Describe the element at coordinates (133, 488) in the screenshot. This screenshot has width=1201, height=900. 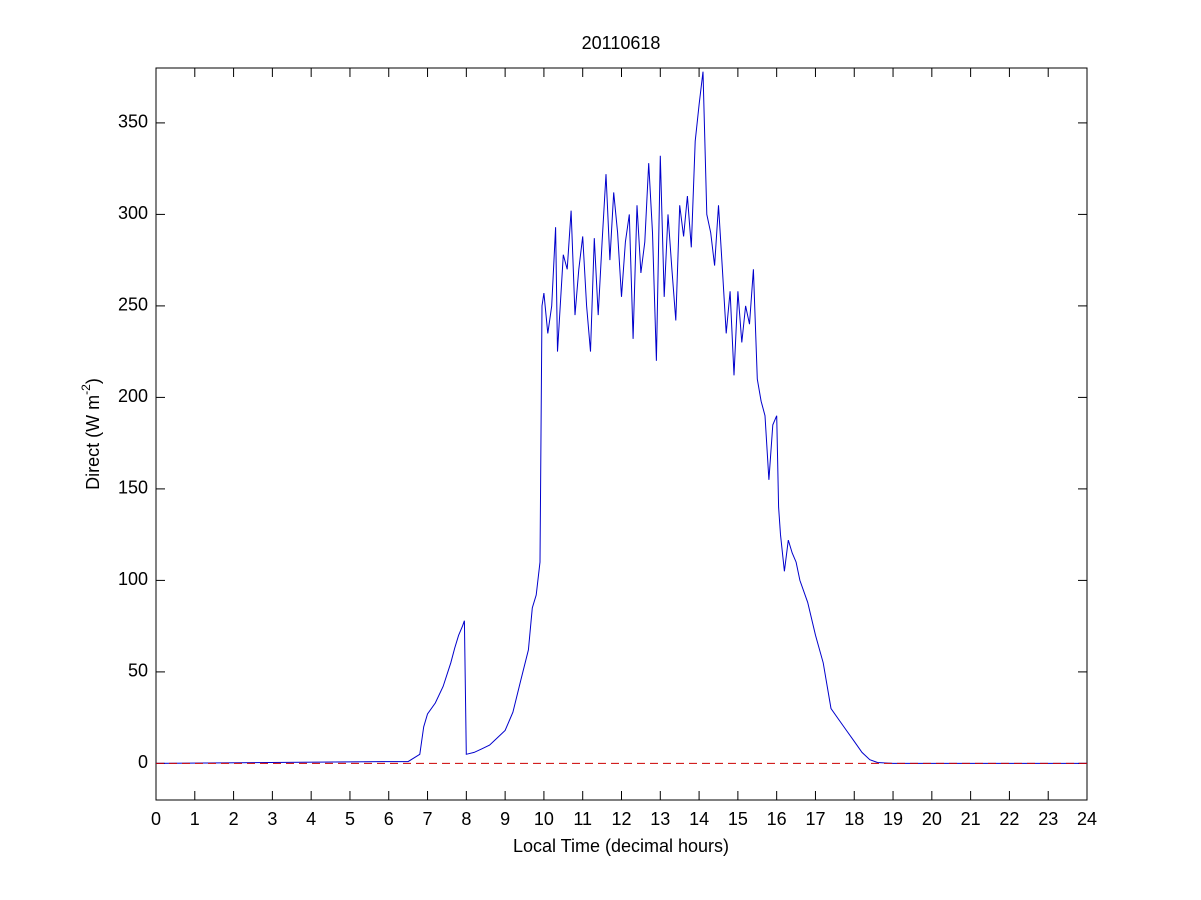
I see `y-tick-label: 150` at that location.